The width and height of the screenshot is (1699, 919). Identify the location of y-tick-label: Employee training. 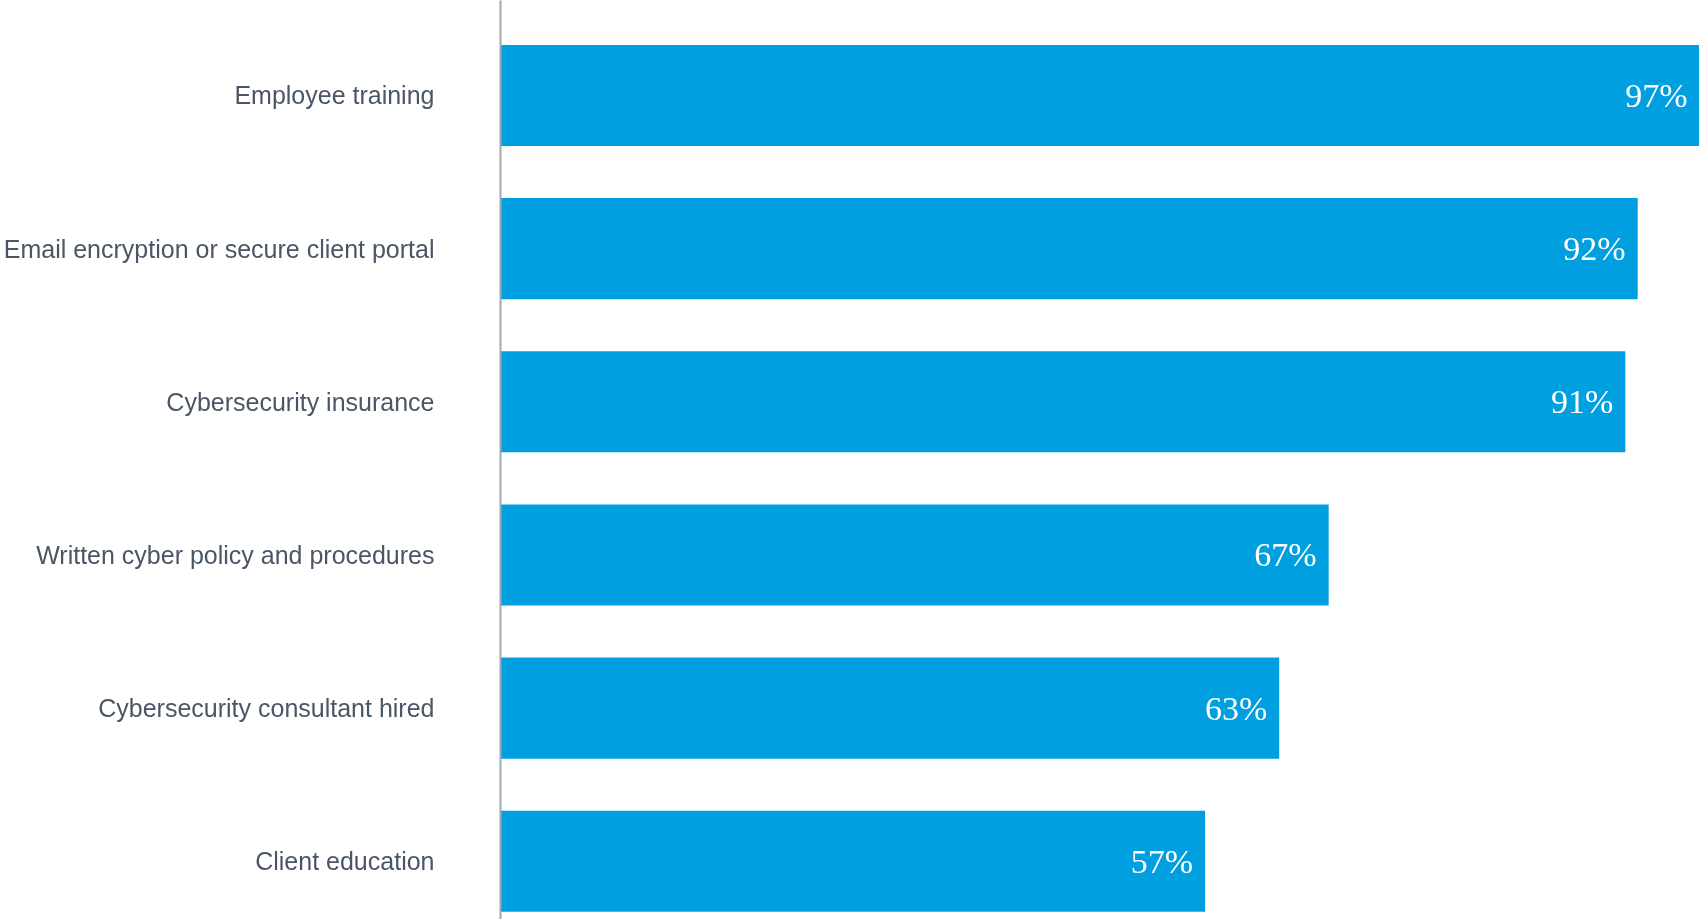
(334, 95).